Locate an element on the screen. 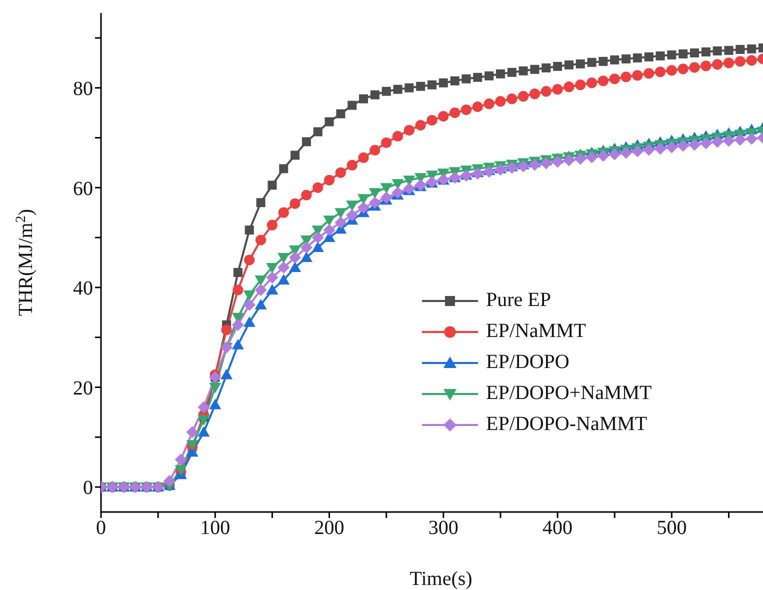 The height and width of the screenshot is (590, 763). legend-label: EP/NaMMT is located at coordinates (536, 331).